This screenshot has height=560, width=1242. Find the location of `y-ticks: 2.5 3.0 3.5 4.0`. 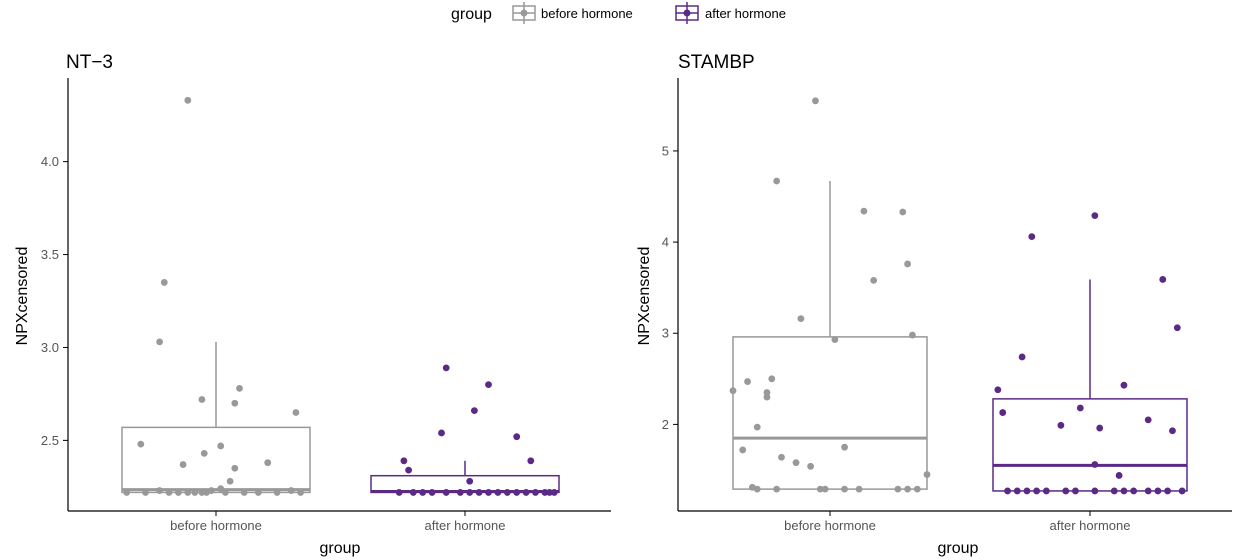

y-ticks: 2.5 3.0 3.5 4.0 is located at coordinates (54, 301).